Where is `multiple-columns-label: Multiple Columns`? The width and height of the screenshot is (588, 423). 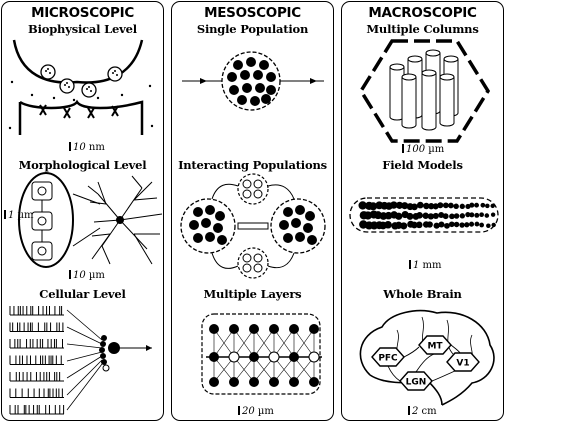
multiple-columns-label: Multiple Columns is located at coordinates (422, 29).